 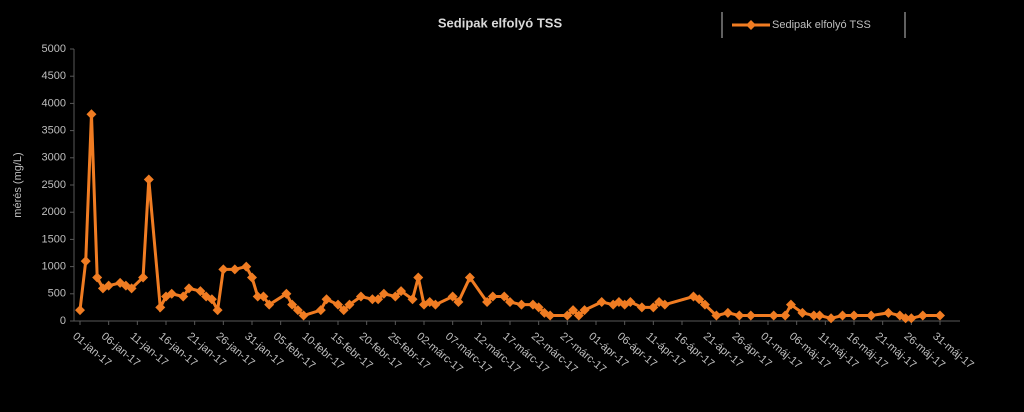 I want to click on y-tick-label: 4000, so click(x=54, y=103).